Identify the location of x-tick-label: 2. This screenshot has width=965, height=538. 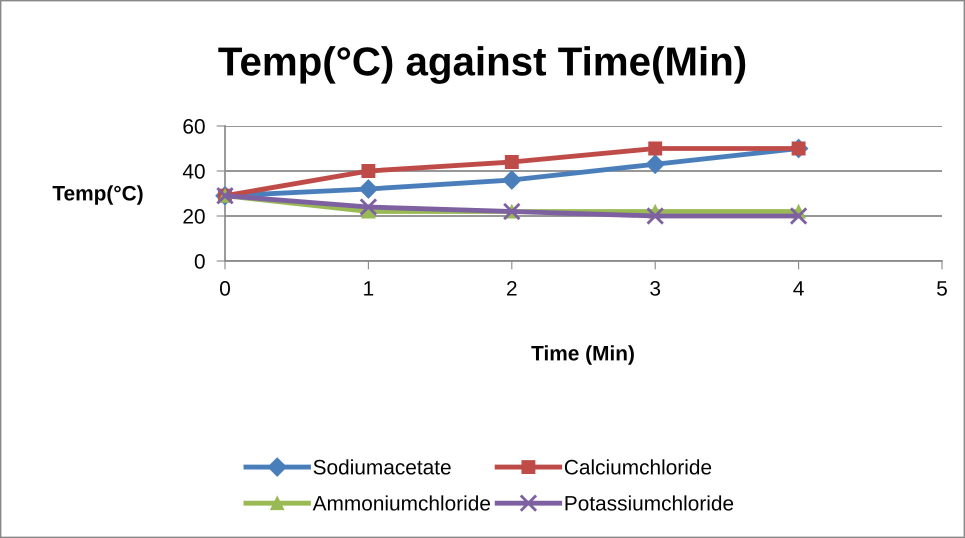
(512, 288).